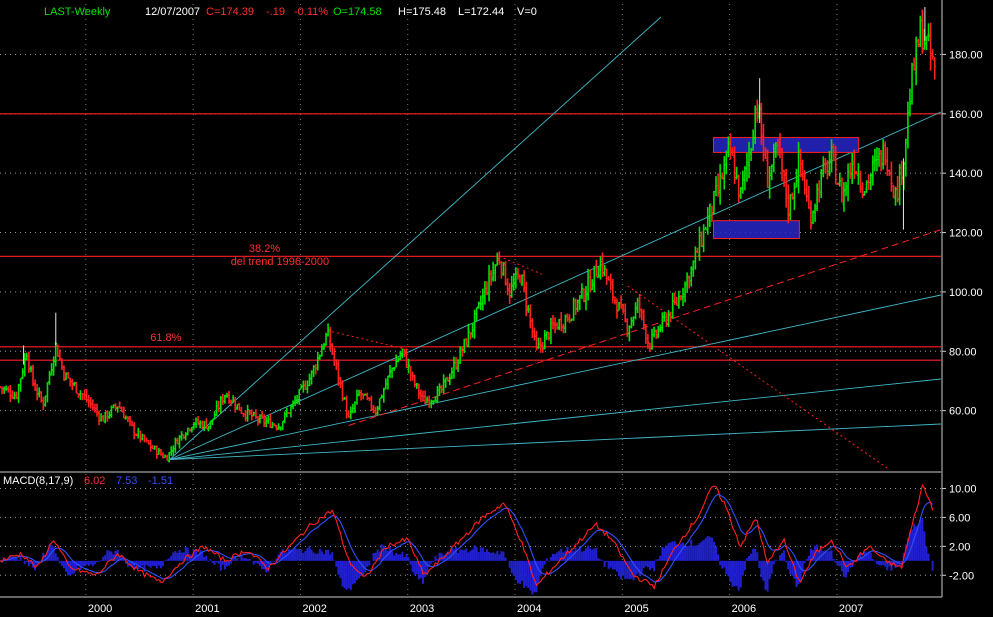 The image size is (993, 617). Describe the element at coordinates (636, 609) in the screenshot. I see `x-axis-tick-label: 2005` at that location.